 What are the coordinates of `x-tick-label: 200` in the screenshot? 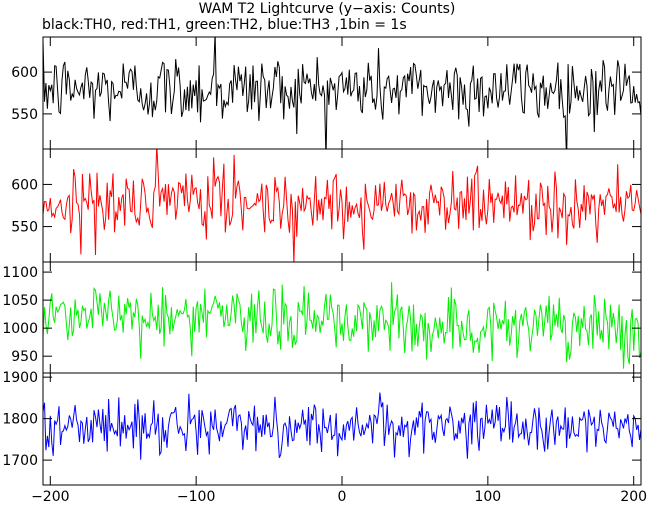 It's located at (633, 497).